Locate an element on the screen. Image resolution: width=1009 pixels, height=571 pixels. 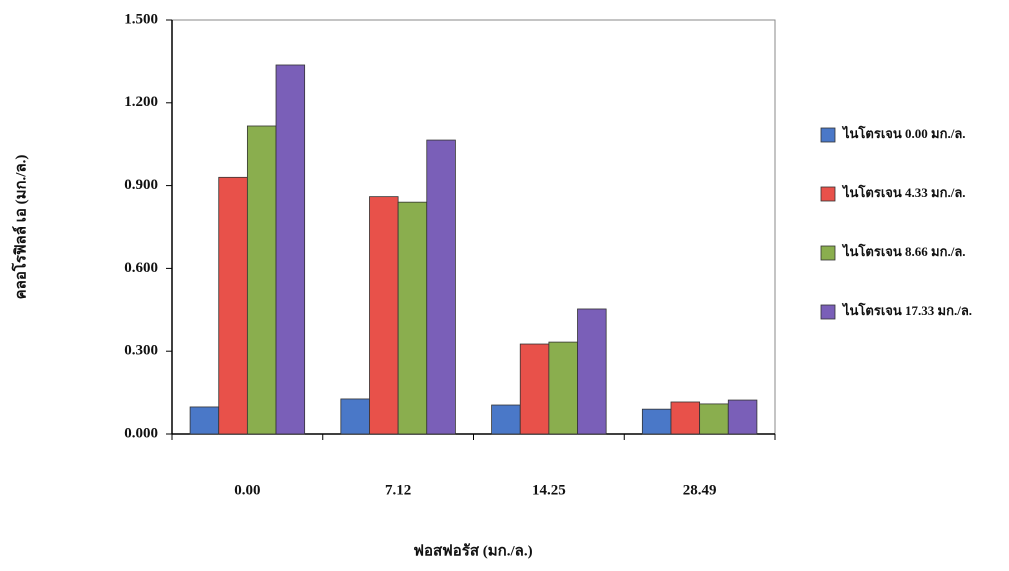
legend-label: ไนโตรเจน 0.00 มก./ล. is located at coordinates (903, 133).